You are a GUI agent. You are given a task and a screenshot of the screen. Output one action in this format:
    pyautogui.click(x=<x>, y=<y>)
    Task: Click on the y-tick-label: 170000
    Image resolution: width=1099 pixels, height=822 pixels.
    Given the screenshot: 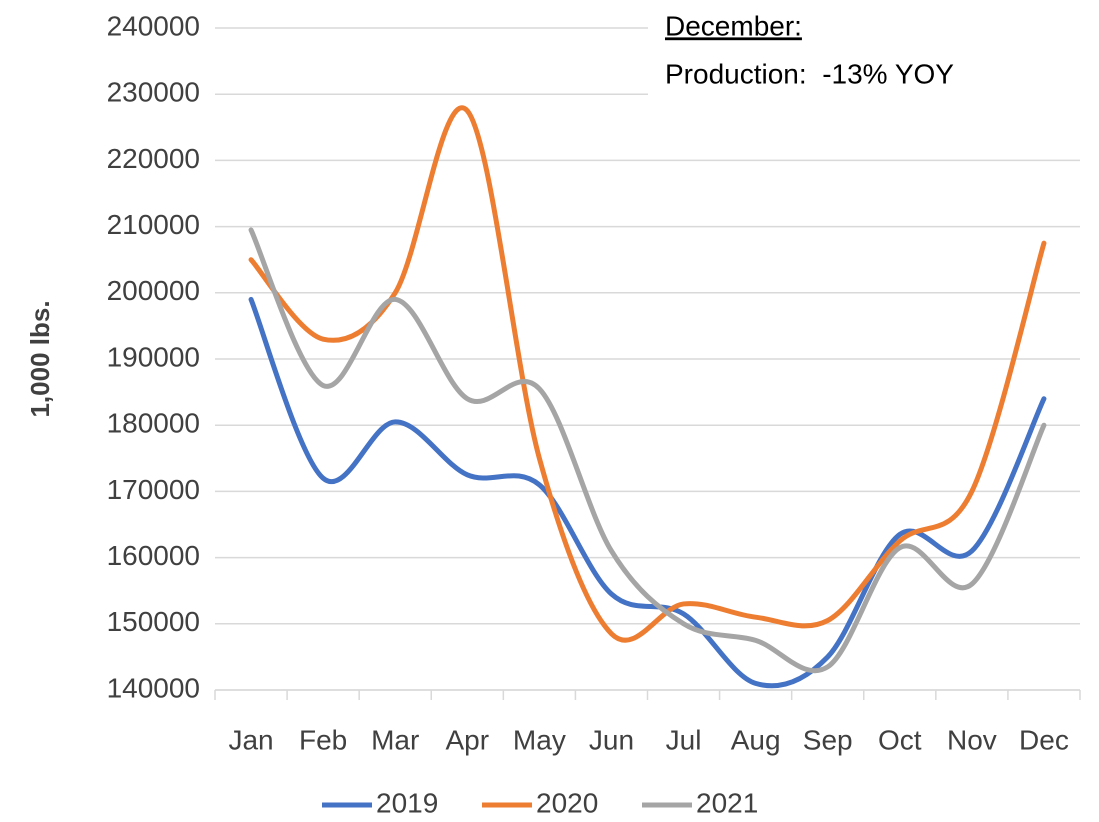 What is the action you would take?
    pyautogui.click(x=153, y=489)
    